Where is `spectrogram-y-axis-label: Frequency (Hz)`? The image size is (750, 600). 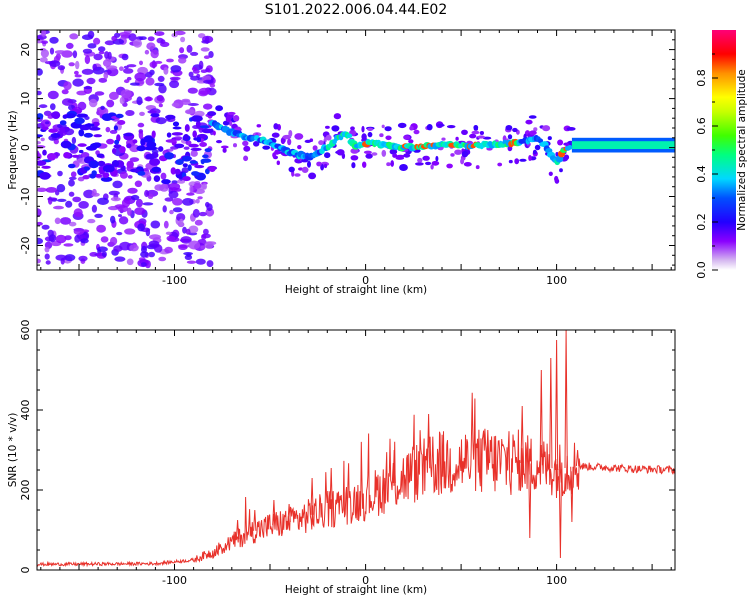
spectrogram-y-axis-label: Frequency (Hz) is located at coordinates (13, 149).